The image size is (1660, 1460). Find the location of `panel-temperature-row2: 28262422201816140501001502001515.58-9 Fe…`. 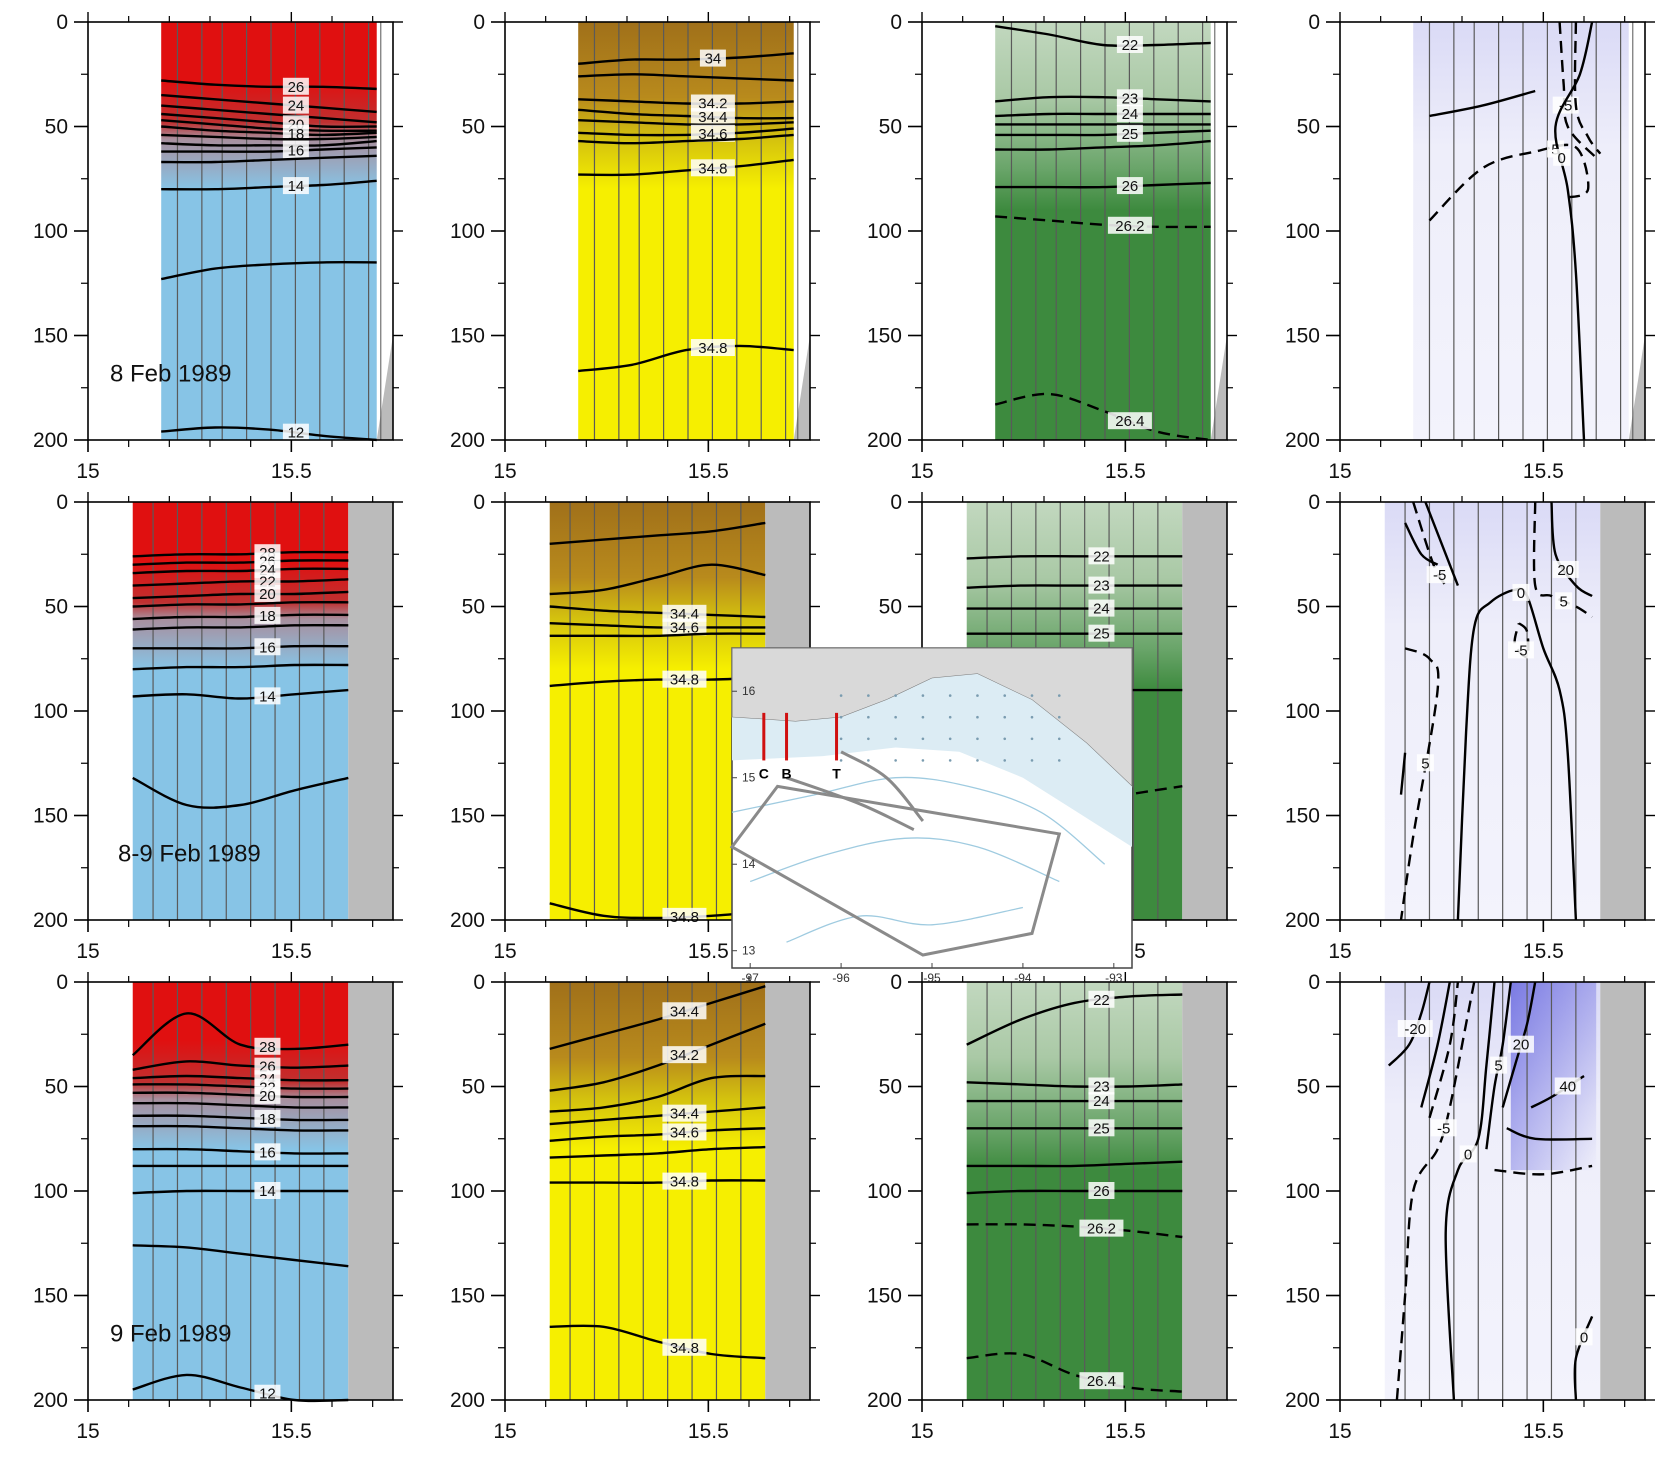

panel-temperature-row2: 28262422201816140501001502001515.58-9 Fe… is located at coordinates (218, 727).